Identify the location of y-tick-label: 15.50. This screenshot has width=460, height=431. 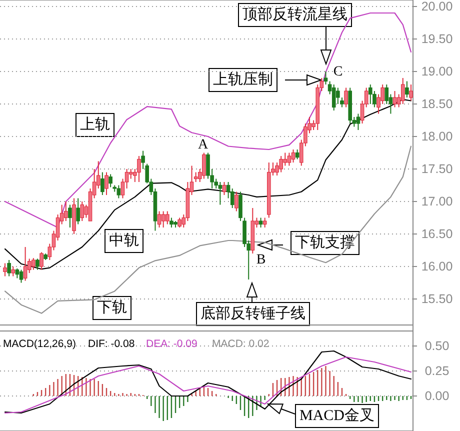
(437, 299).